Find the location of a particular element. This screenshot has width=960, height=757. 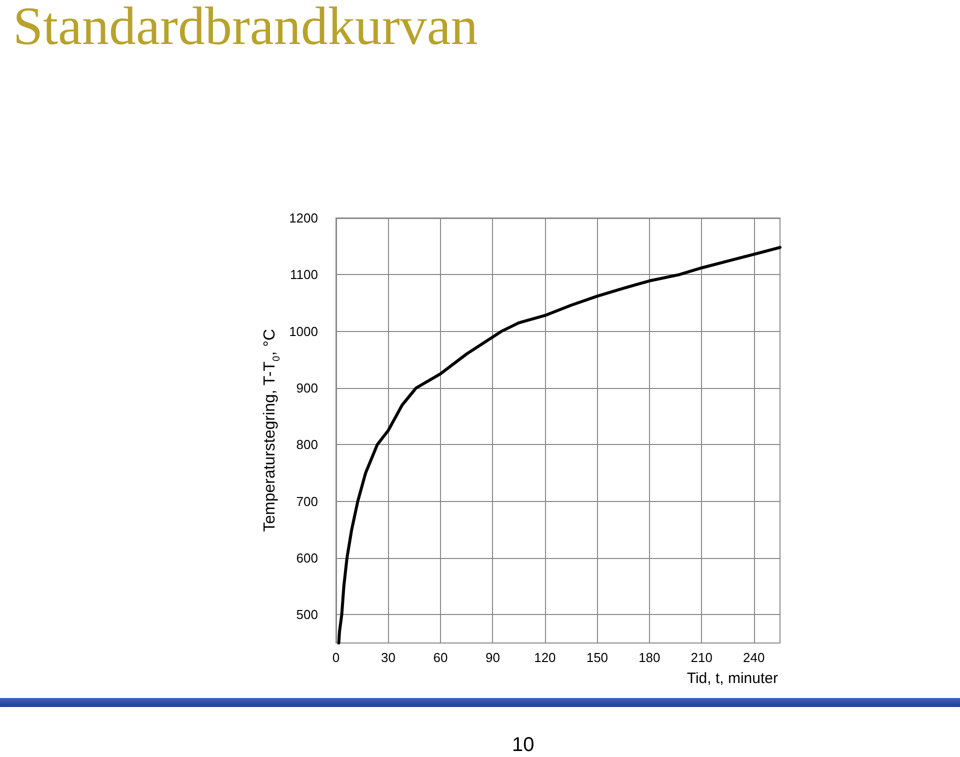

y-tick-label: 700 is located at coordinates (307, 501).